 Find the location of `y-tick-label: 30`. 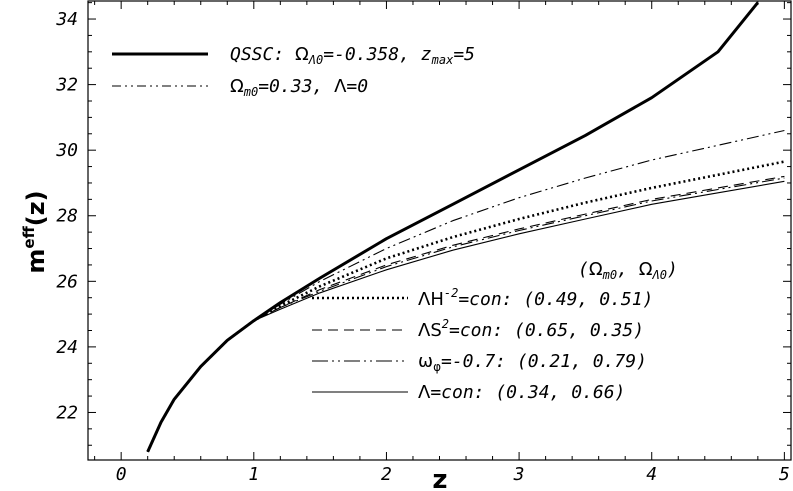

y-tick-label: 30 is located at coordinates (66, 150).